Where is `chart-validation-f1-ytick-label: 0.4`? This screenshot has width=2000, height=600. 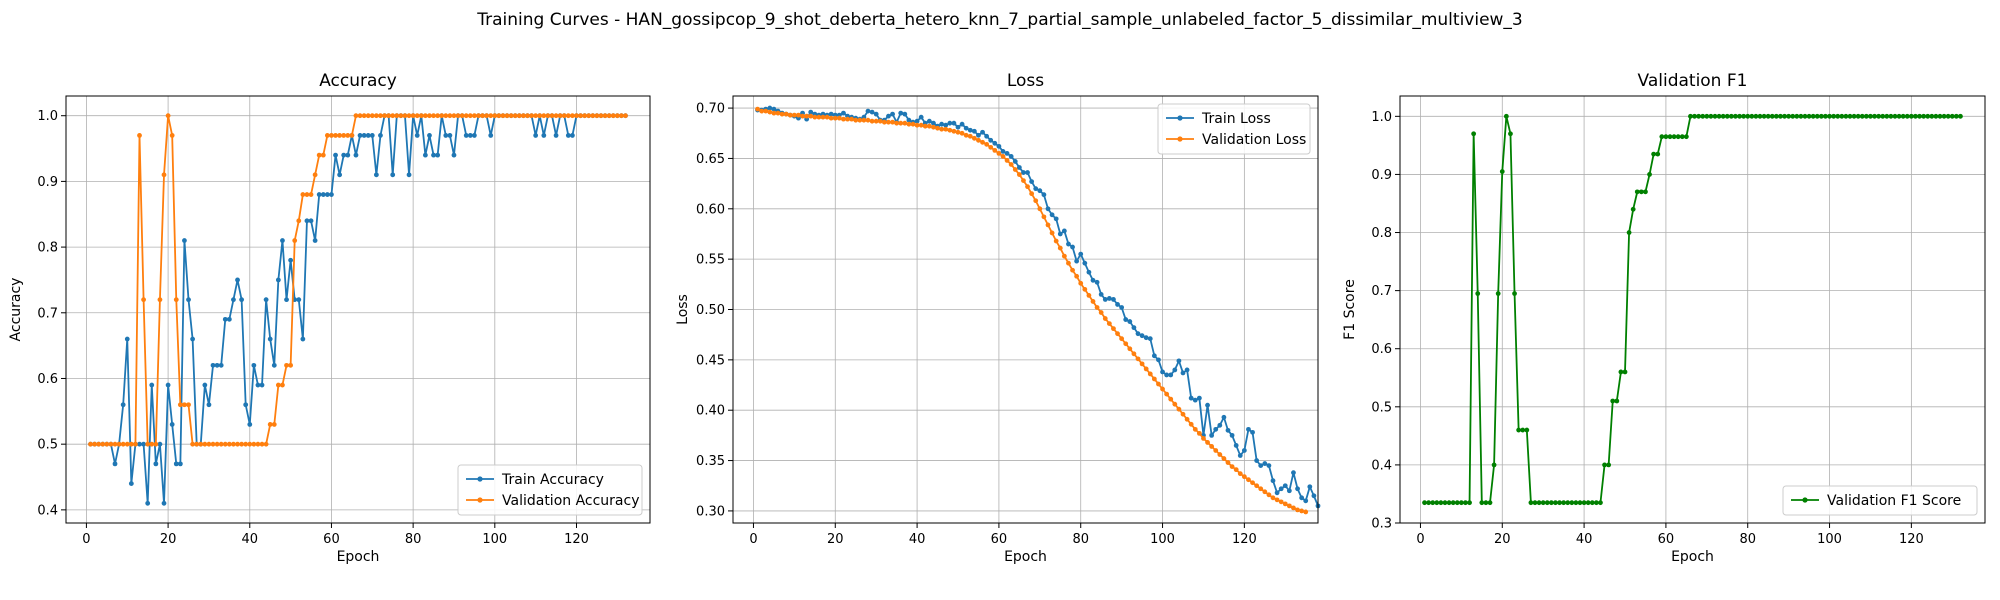 chart-validation-f1-ytick-label: 0.4 is located at coordinates (1381, 465).